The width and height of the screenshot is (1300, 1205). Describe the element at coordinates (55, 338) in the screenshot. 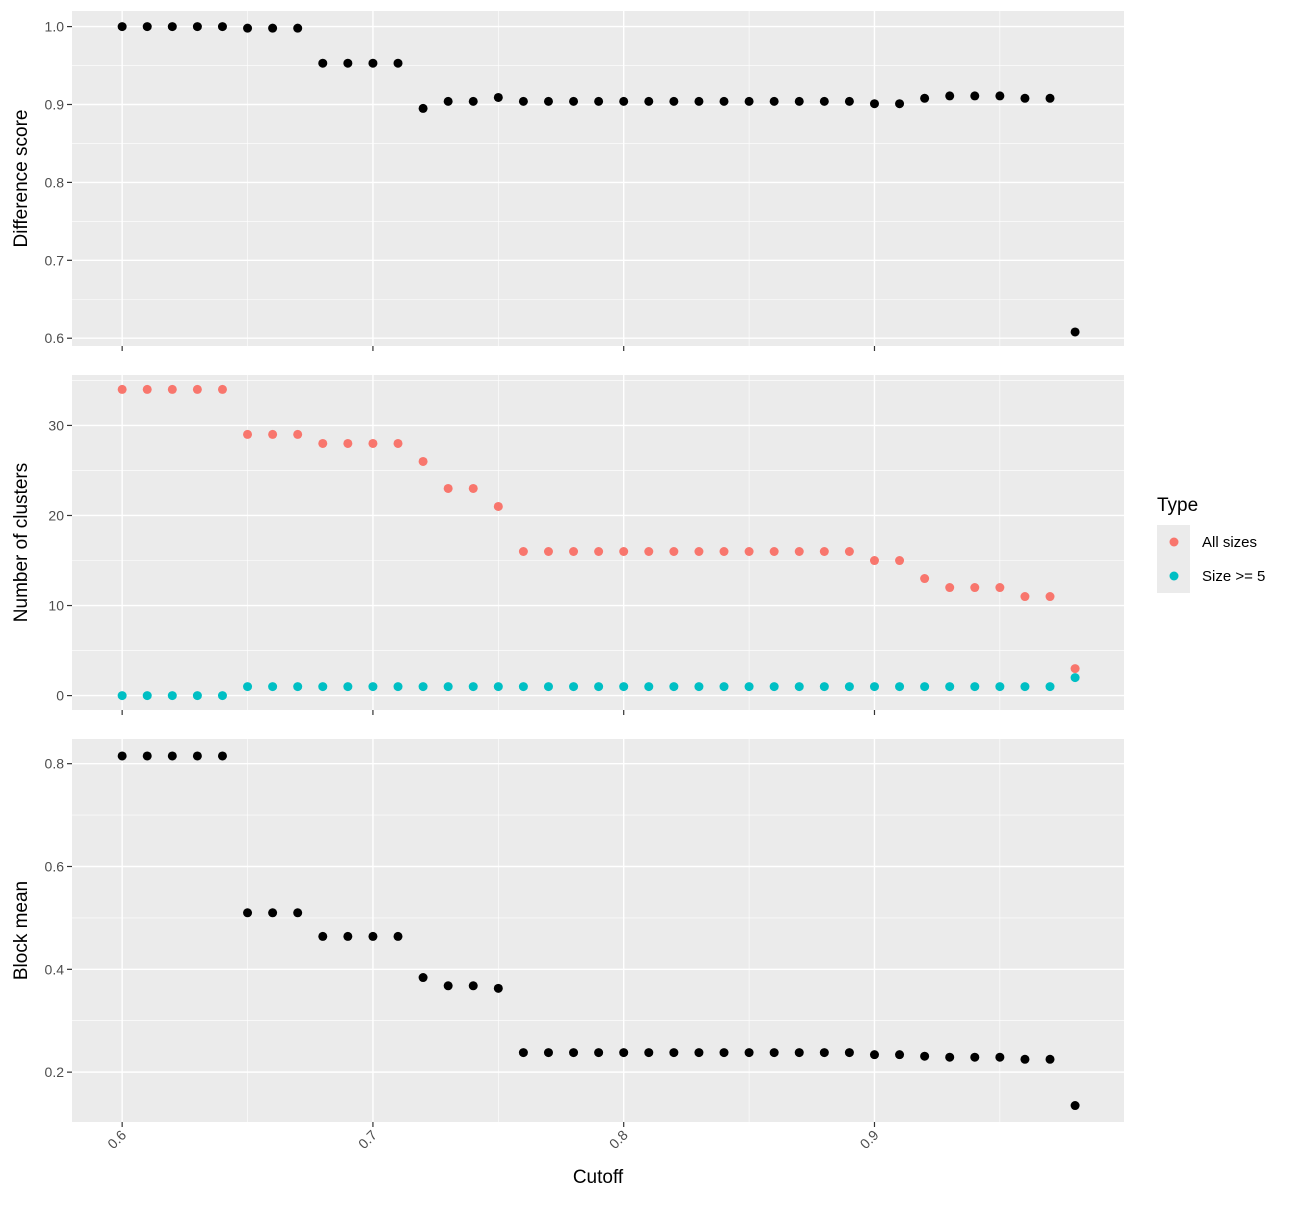

I see `y-tick-label: 0.6` at that location.